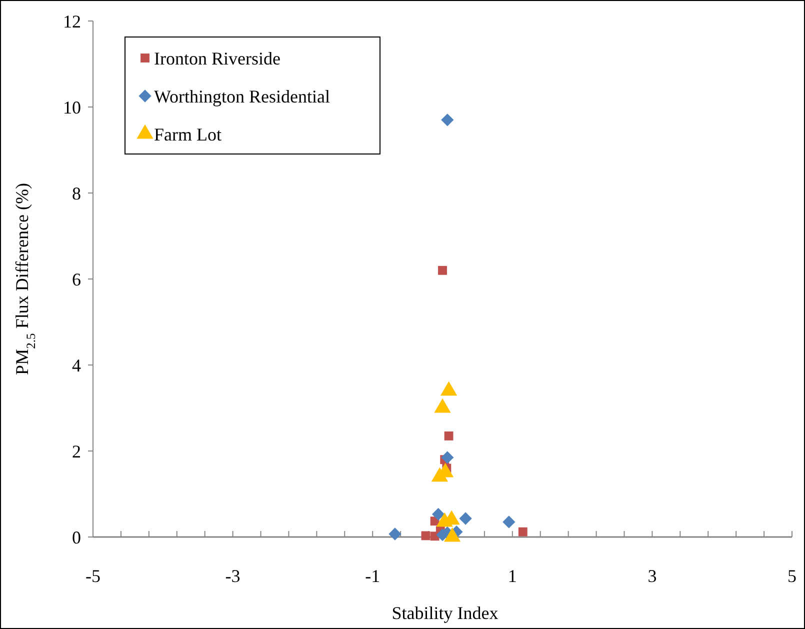  I want to click on y-tick-label: 2, so click(76, 451).